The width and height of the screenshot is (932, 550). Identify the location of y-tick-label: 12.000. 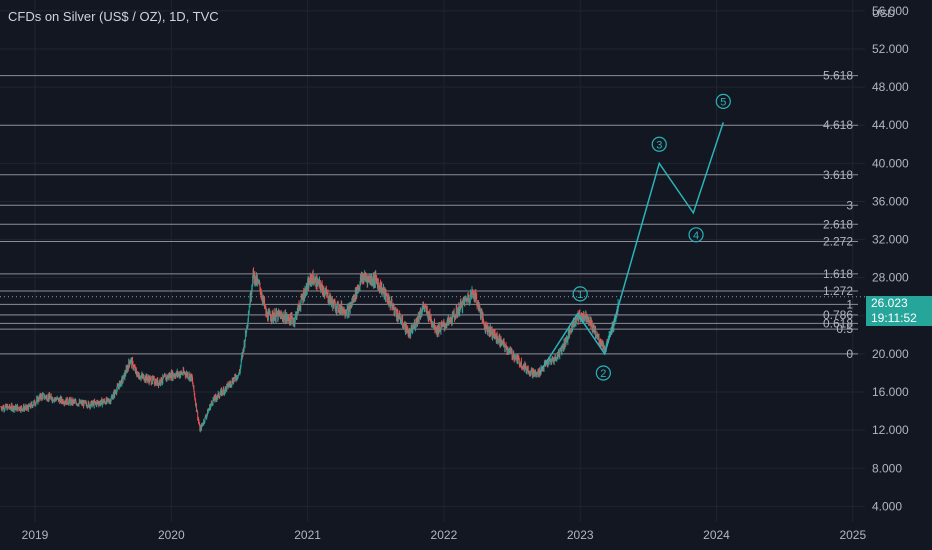
(890, 430).